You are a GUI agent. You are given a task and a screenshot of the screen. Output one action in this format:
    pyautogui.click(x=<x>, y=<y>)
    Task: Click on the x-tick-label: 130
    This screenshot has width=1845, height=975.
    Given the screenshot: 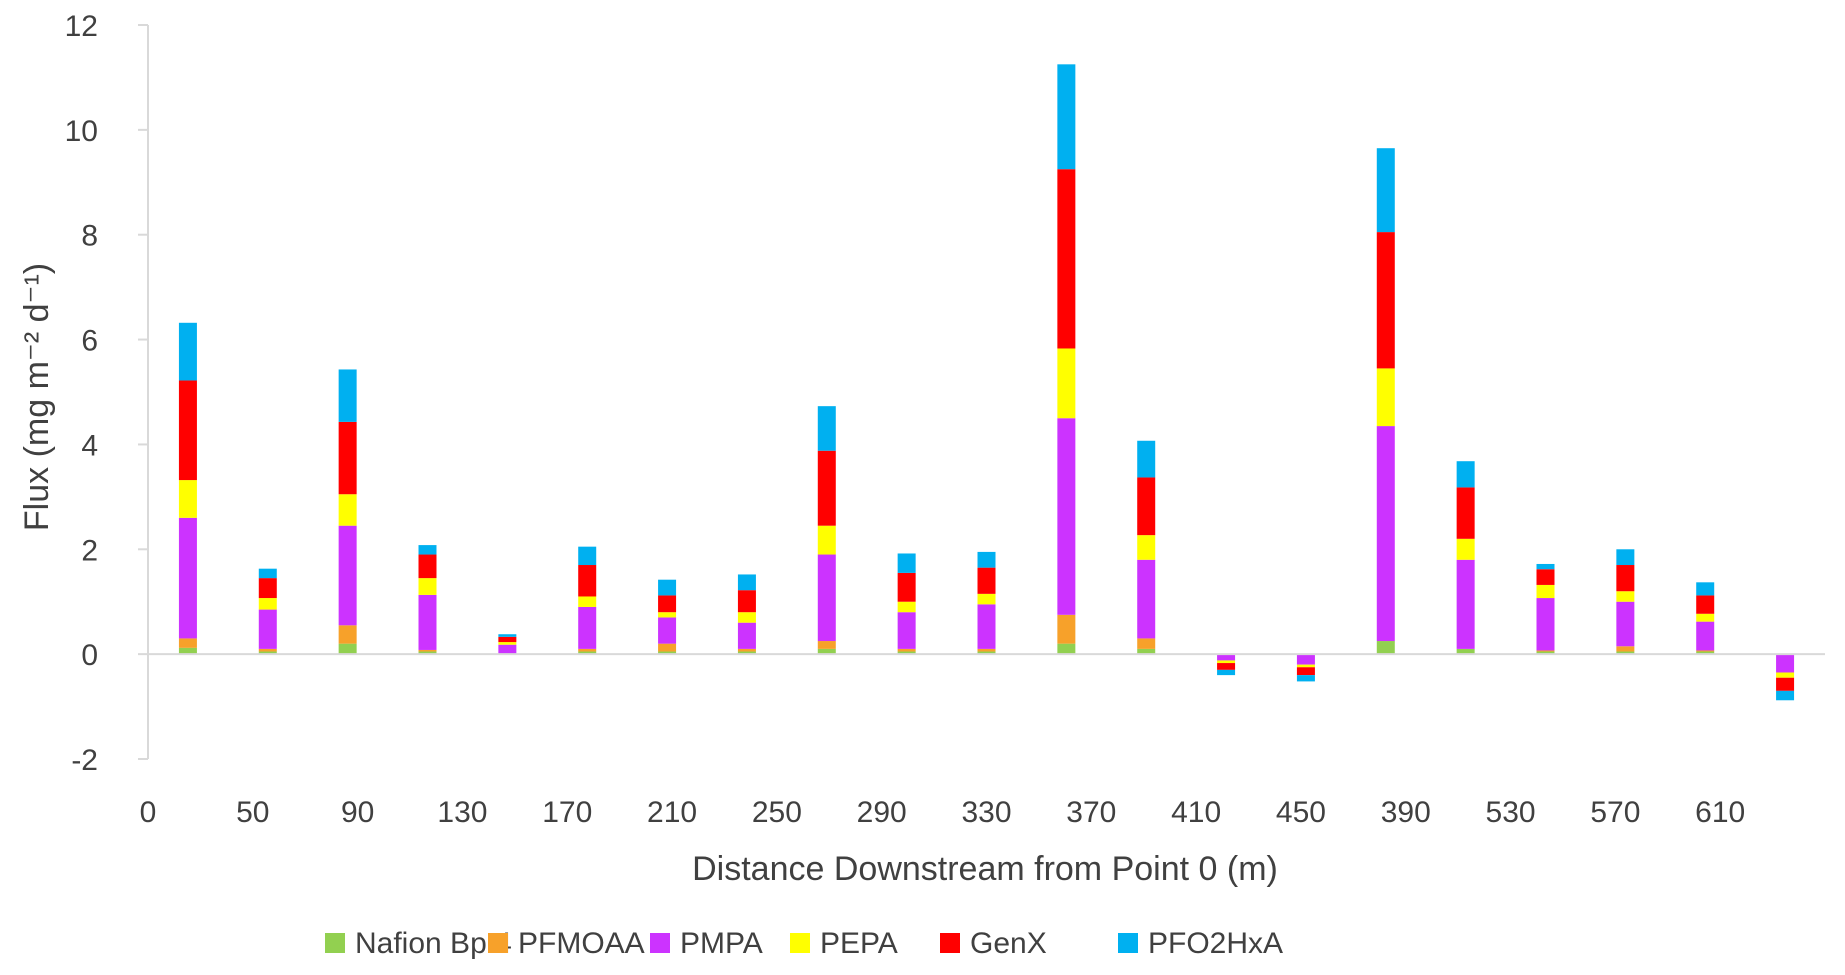 What is the action you would take?
    pyautogui.click(x=462, y=812)
    